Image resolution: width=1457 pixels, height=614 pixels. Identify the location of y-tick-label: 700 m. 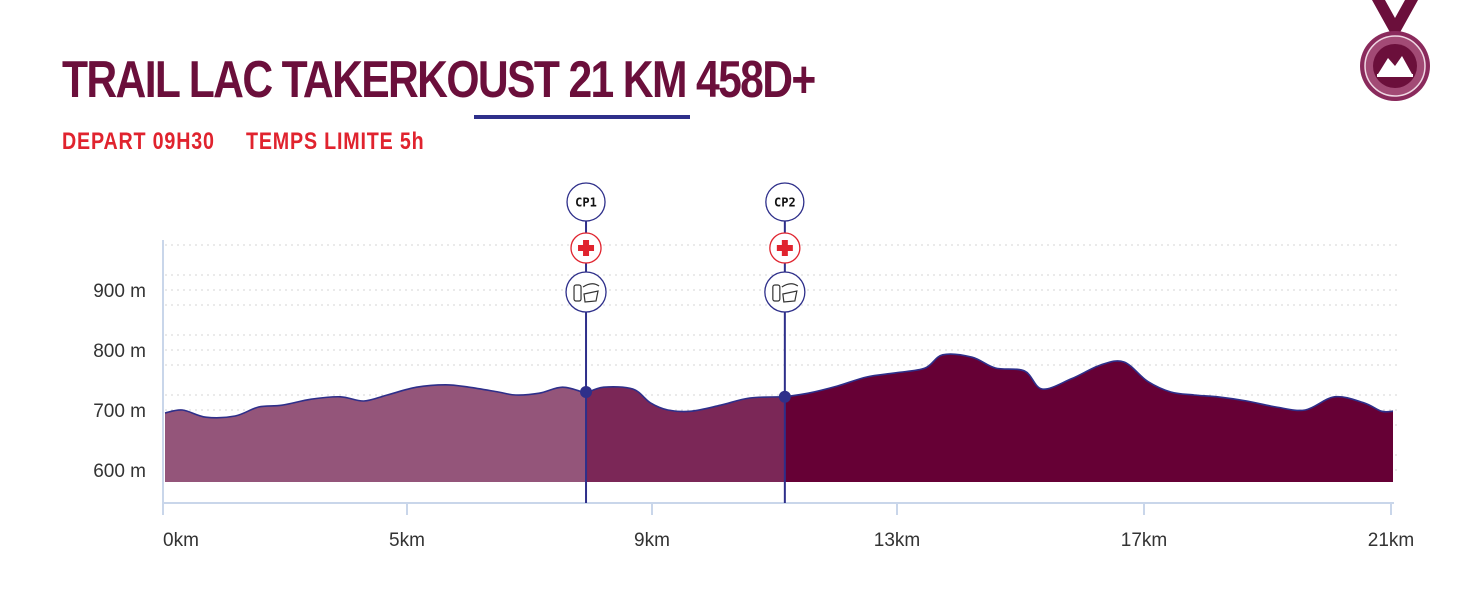
(119, 411).